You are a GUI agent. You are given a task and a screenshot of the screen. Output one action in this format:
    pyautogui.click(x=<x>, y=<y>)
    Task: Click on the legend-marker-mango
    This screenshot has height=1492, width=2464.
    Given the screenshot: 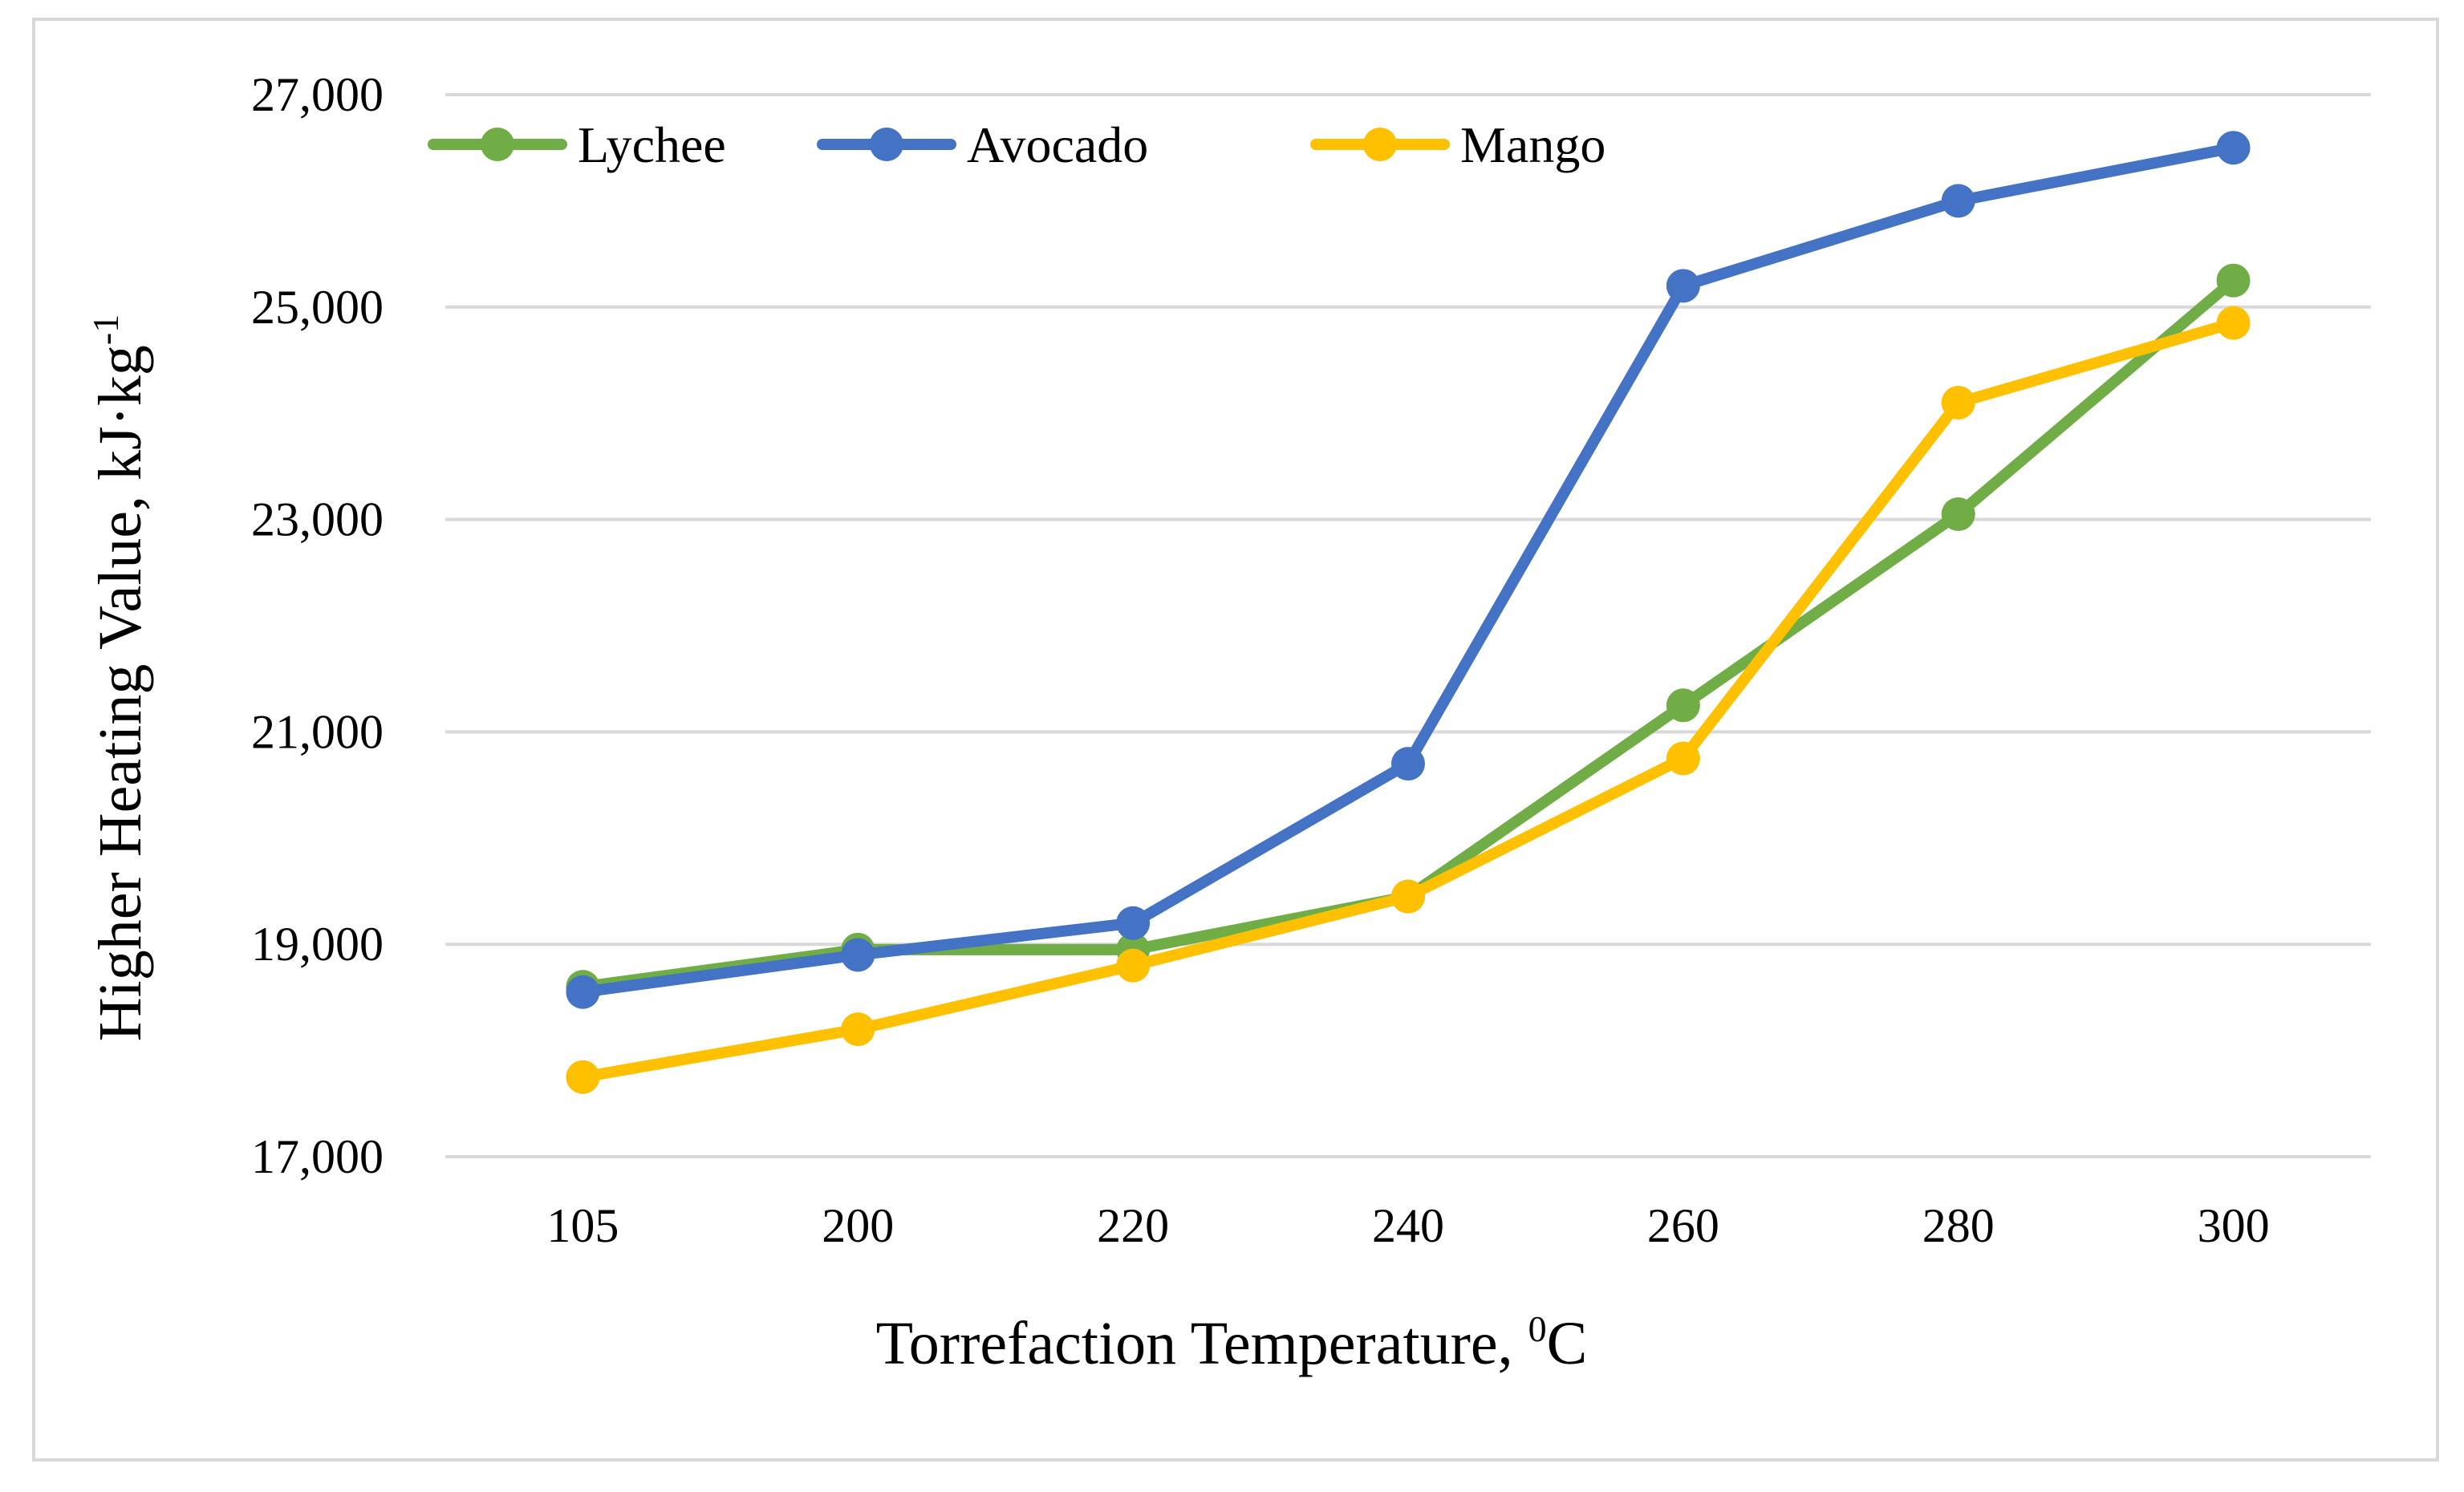 What is the action you would take?
    pyautogui.click(x=1380, y=144)
    